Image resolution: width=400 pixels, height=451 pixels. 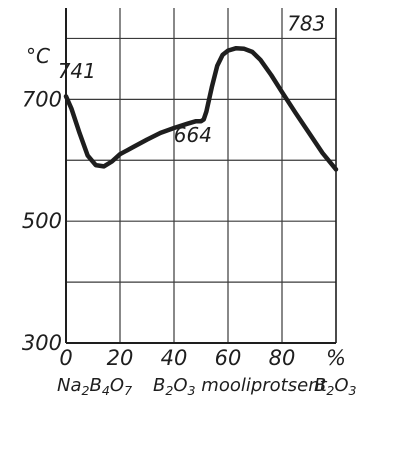 What do you see at coordinates (169, 390) in the screenshot?
I see `x-label-middle-sub1: 2` at bounding box center [169, 390].